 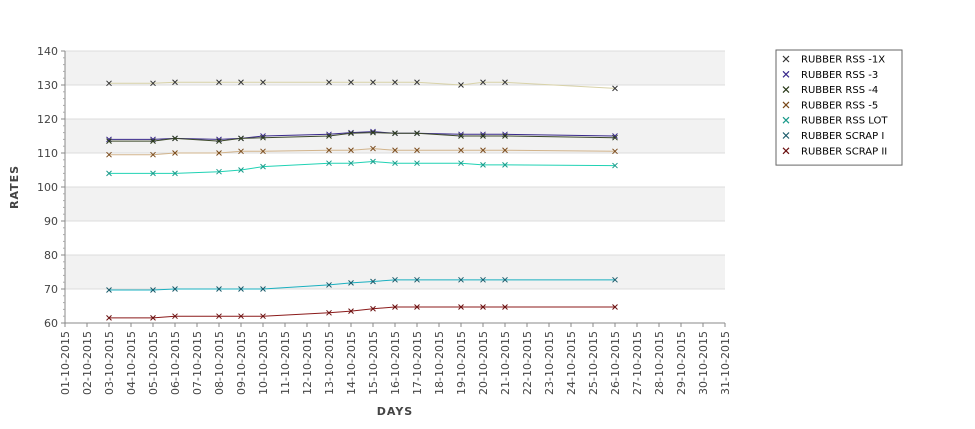 What do you see at coordinates (175, 363) in the screenshot?
I see `x-tick-label: 06-10-2015` at bounding box center [175, 363].